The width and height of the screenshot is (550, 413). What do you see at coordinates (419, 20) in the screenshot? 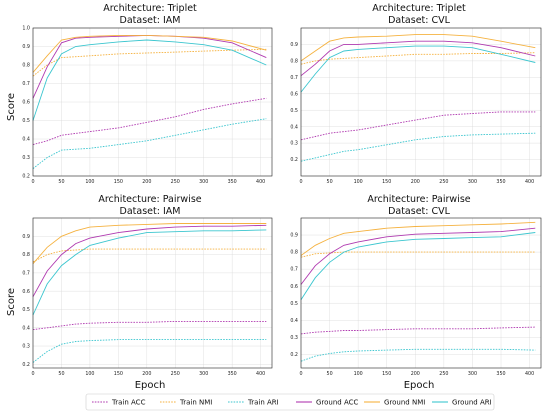
I see `panel-subtitle: Dataset: CVL` at bounding box center [419, 20].